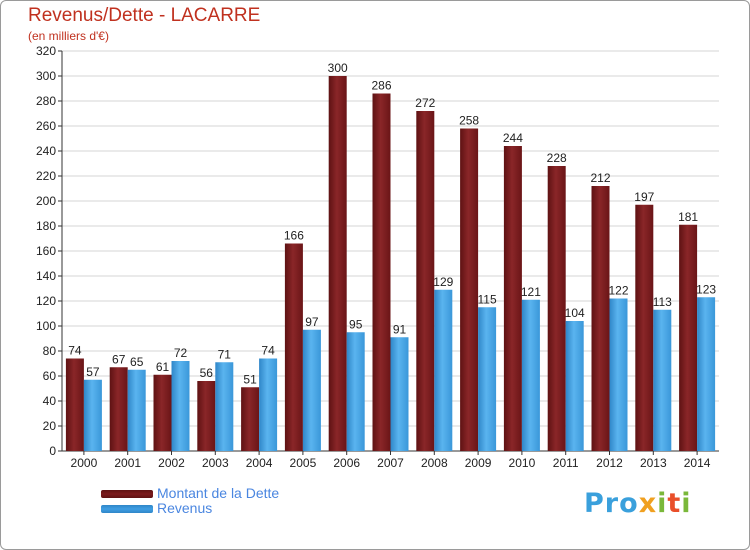 The height and width of the screenshot is (550, 750). What do you see at coordinates (171, 463) in the screenshot?
I see `x-tick-label: 2002` at bounding box center [171, 463].